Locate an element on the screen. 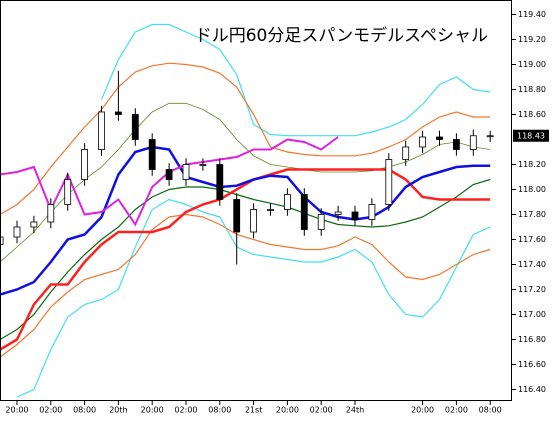 Image resolution: width=552 pixels, height=421 pixels. y-tick-label: 119.00 is located at coordinates (532, 64).